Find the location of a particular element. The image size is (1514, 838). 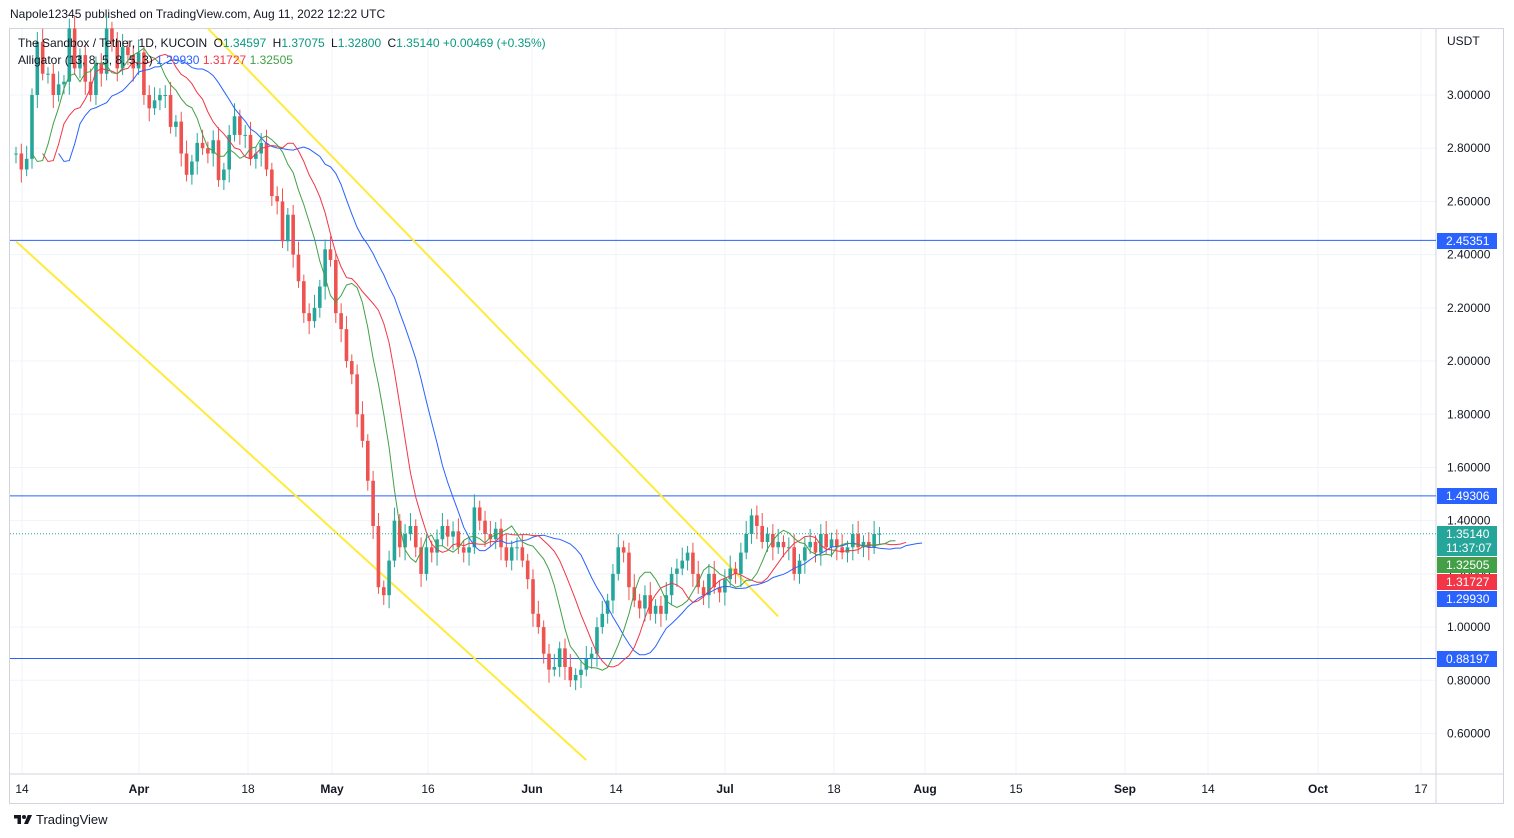

price-label: 1.35140 is located at coordinates (1467, 534).